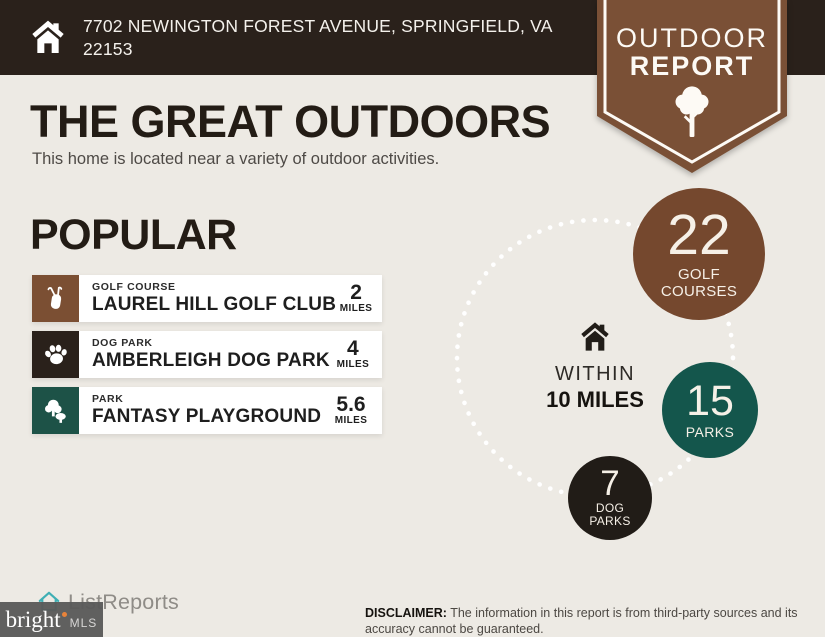 The height and width of the screenshot is (637, 825). Describe the element at coordinates (692, 38) in the screenshot. I see `badge-title-line1: OUTDOOR` at that location.